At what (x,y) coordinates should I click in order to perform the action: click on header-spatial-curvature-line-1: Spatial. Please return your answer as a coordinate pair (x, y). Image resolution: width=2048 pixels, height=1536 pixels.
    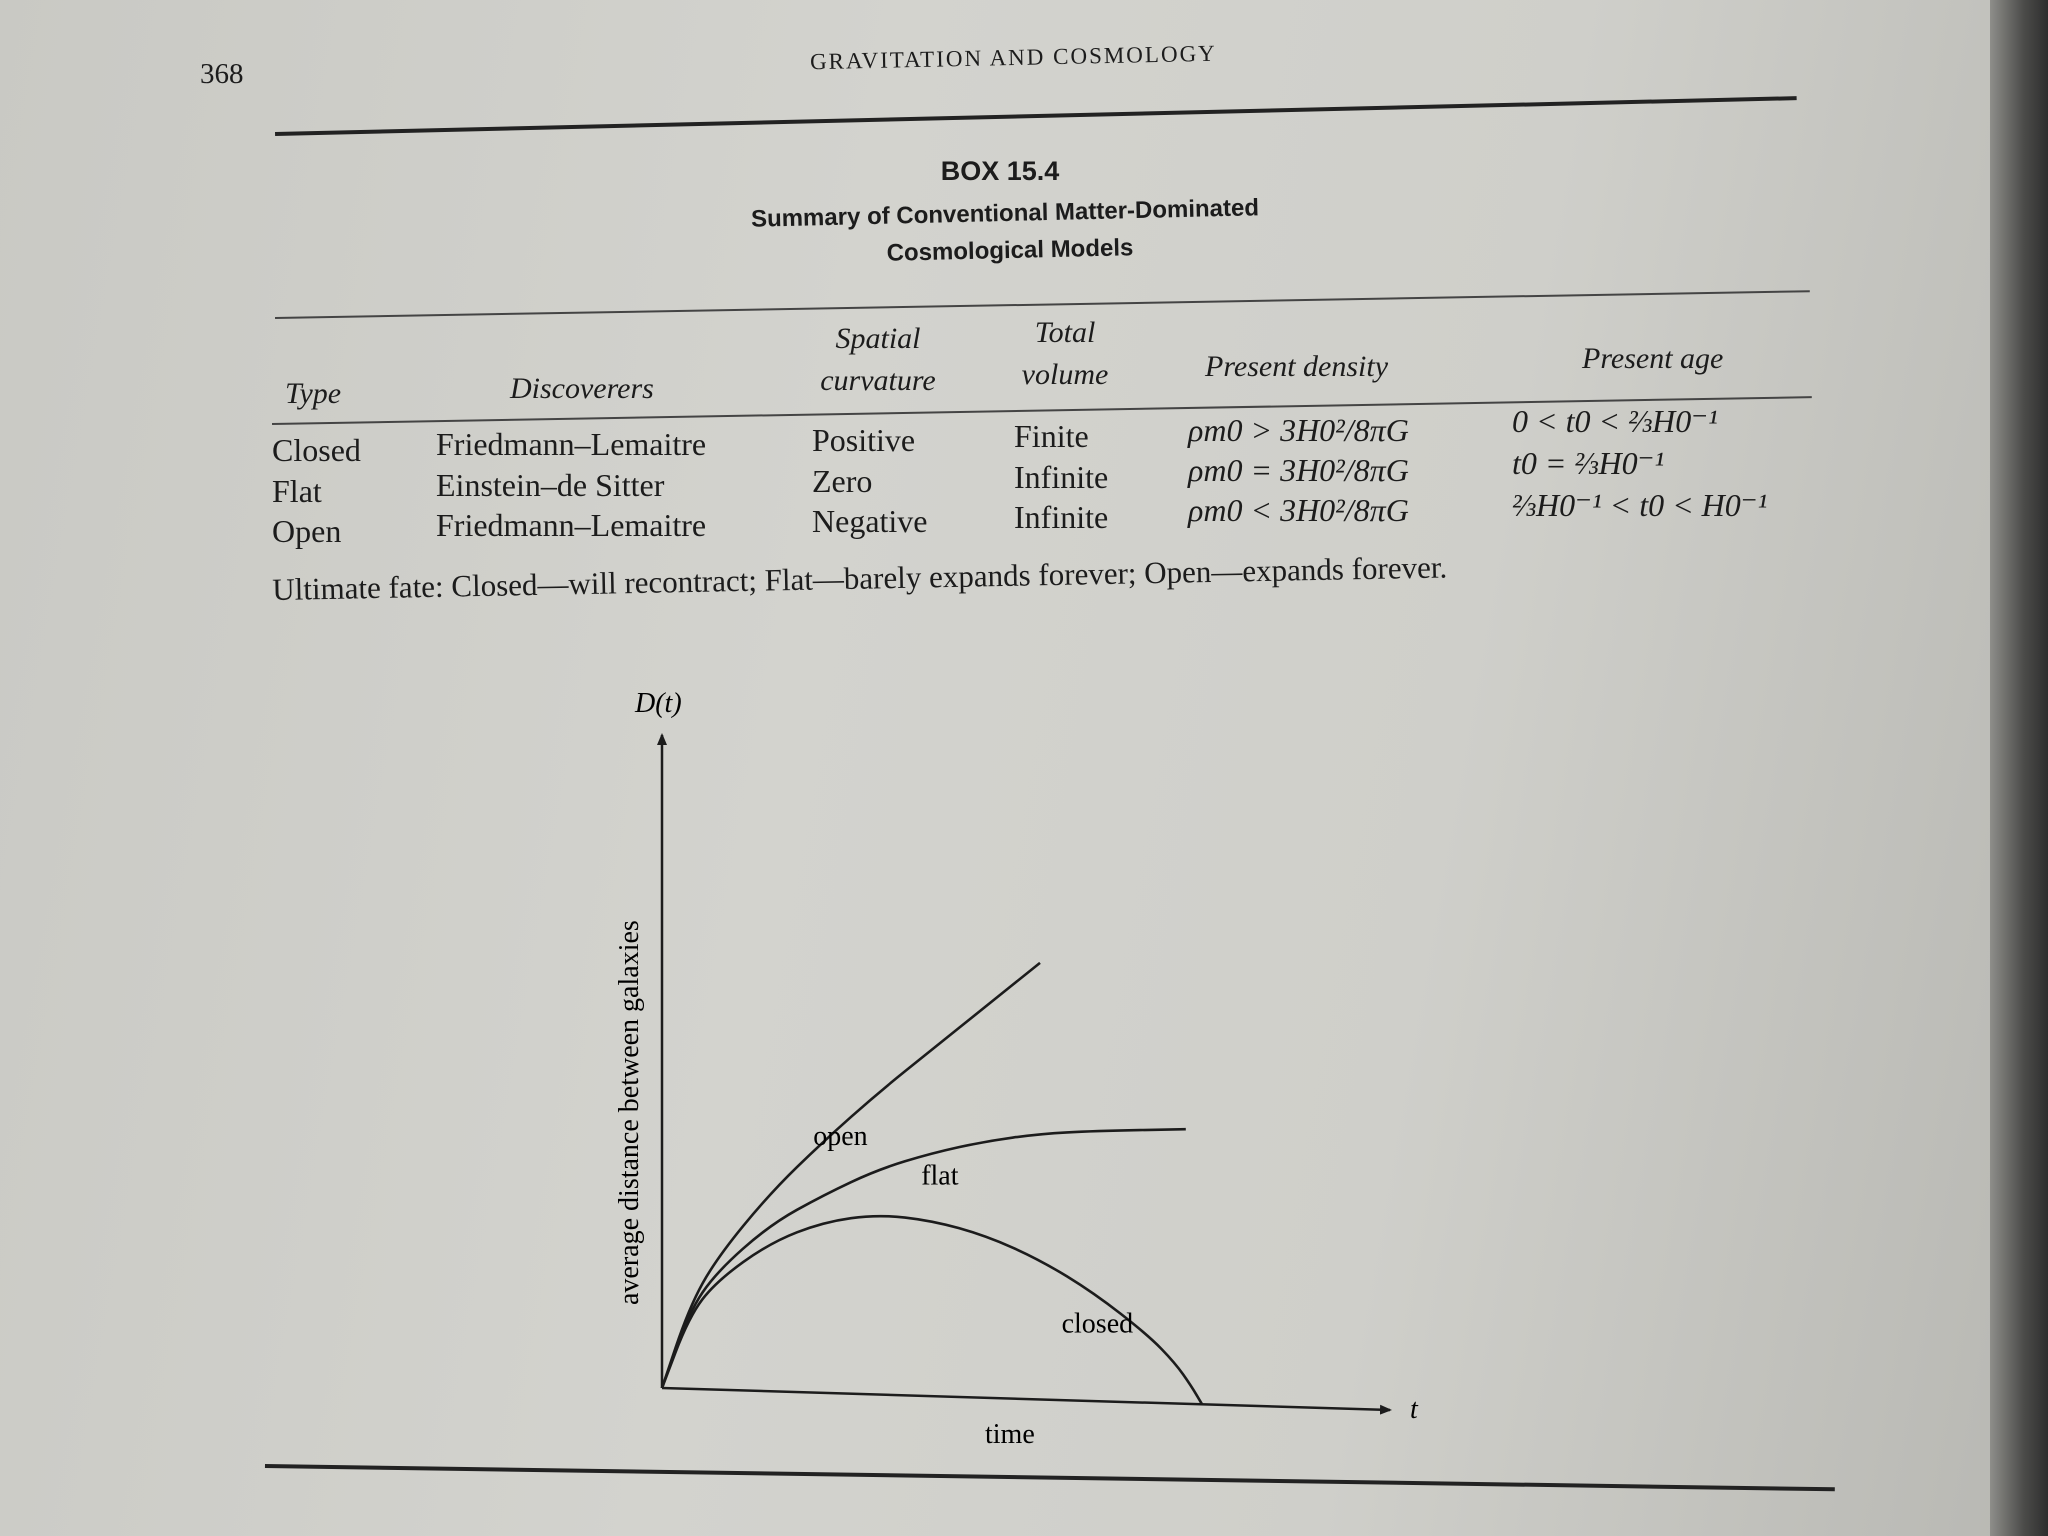
    Looking at the image, I should click on (878, 338).